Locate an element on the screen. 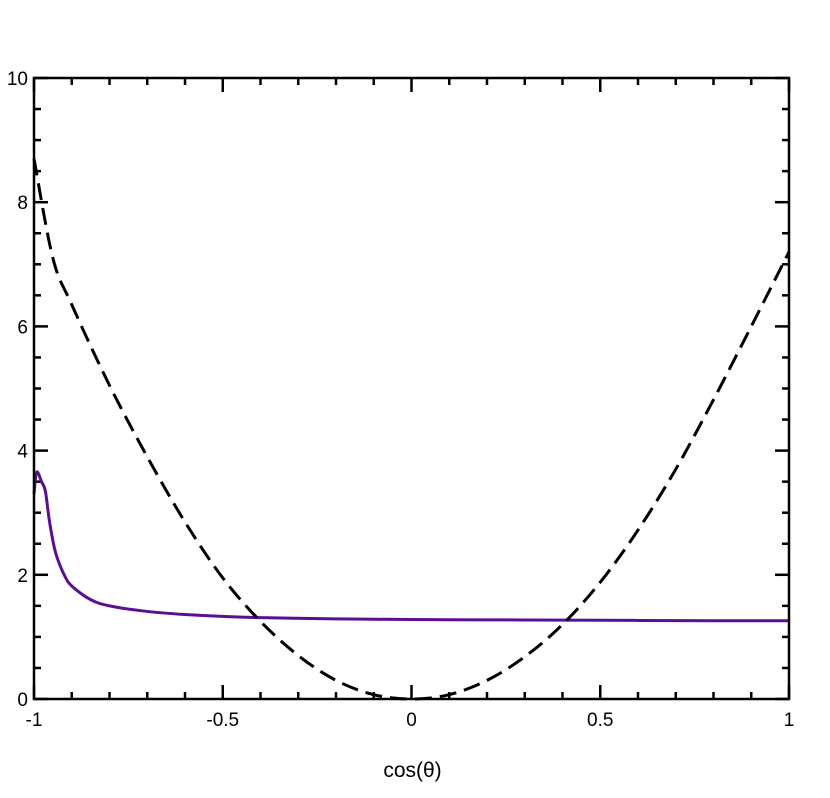  y-tick-label: 10 is located at coordinates (17, 79).